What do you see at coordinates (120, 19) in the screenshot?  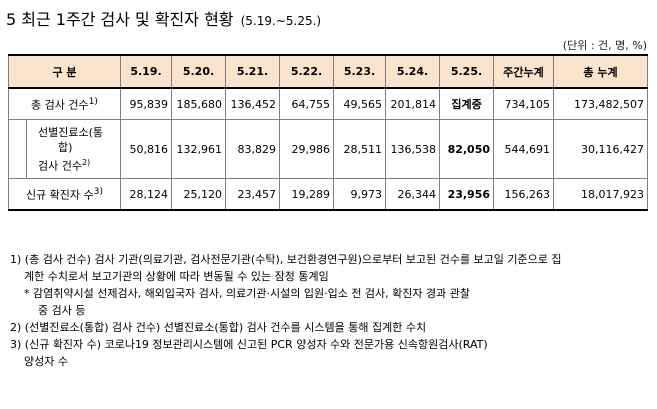 I see `title-main: 5 최근 1주간 검사 및 확진자 현황` at bounding box center [120, 19].